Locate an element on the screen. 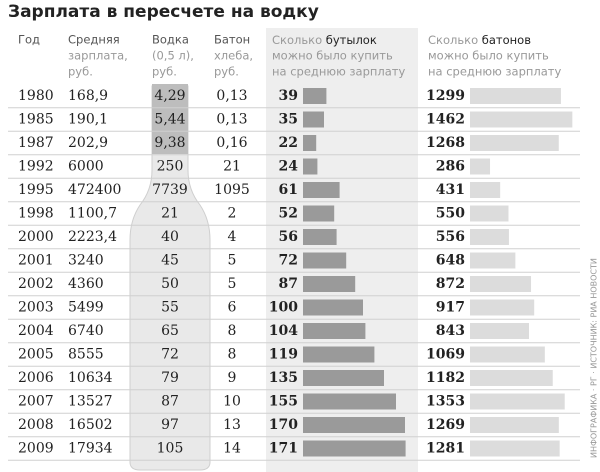 The height and width of the screenshot is (472, 600). vodka-price: 9,38 is located at coordinates (169, 143).